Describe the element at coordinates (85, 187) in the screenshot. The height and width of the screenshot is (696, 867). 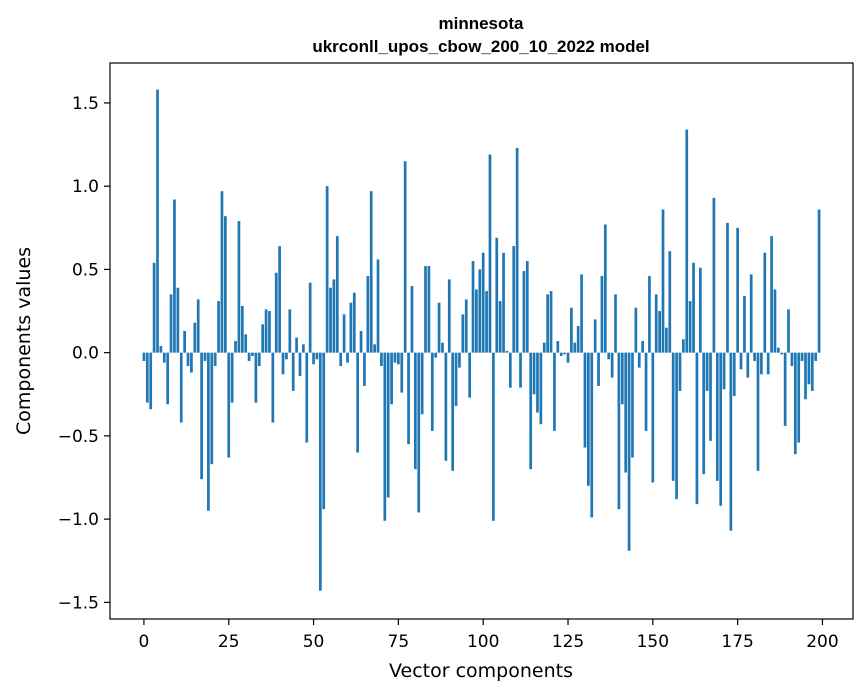
I see `y-tick-label: 1.0` at that location.